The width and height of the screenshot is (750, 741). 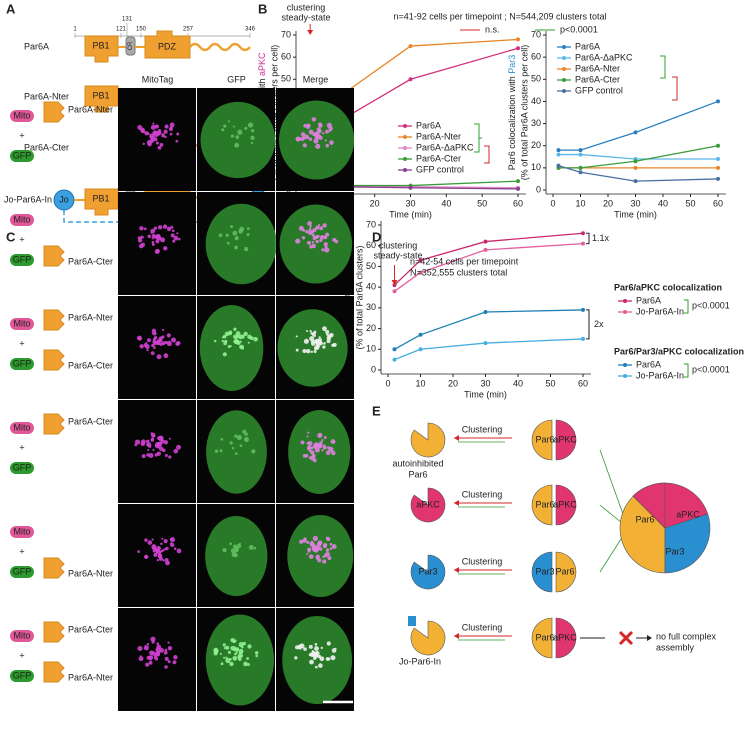 I want to click on y-tick-label: 40, so click(x=371, y=287).